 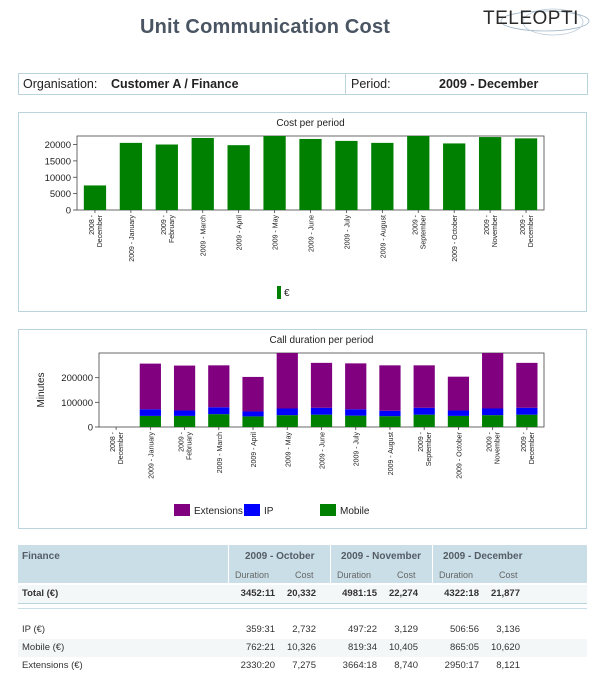 What do you see at coordinates (483, 556) in the screenshot?
I see `period-header: 2009 - December` at bounding box center [483, 556].